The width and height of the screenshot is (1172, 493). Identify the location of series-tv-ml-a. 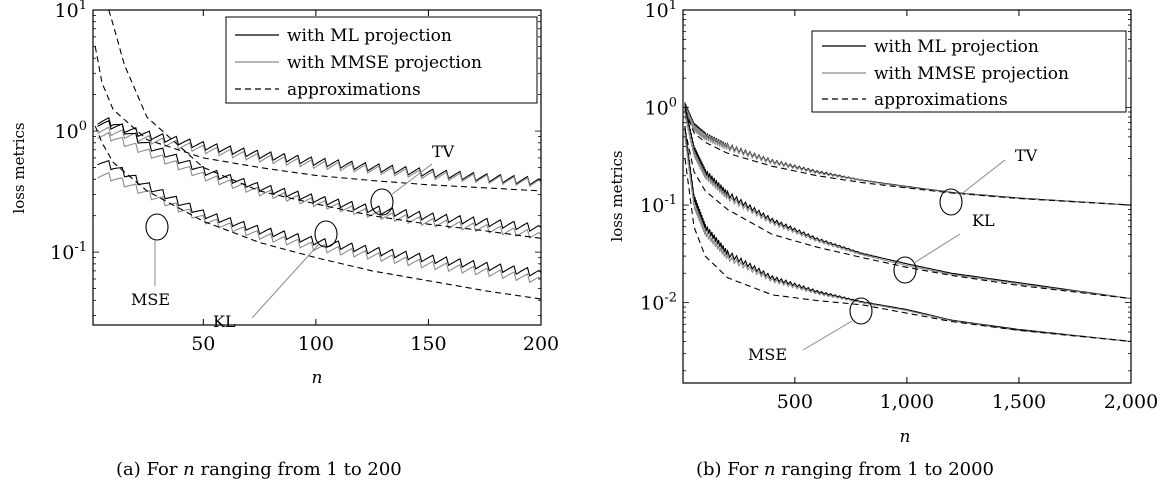
(319, 152).